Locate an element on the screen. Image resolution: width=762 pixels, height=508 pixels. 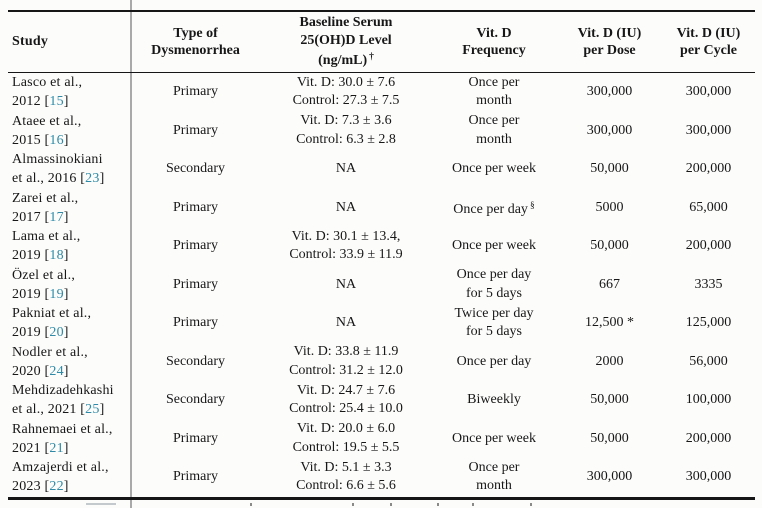
frequency-text: Biweekly is located at coordinates (494, 399).